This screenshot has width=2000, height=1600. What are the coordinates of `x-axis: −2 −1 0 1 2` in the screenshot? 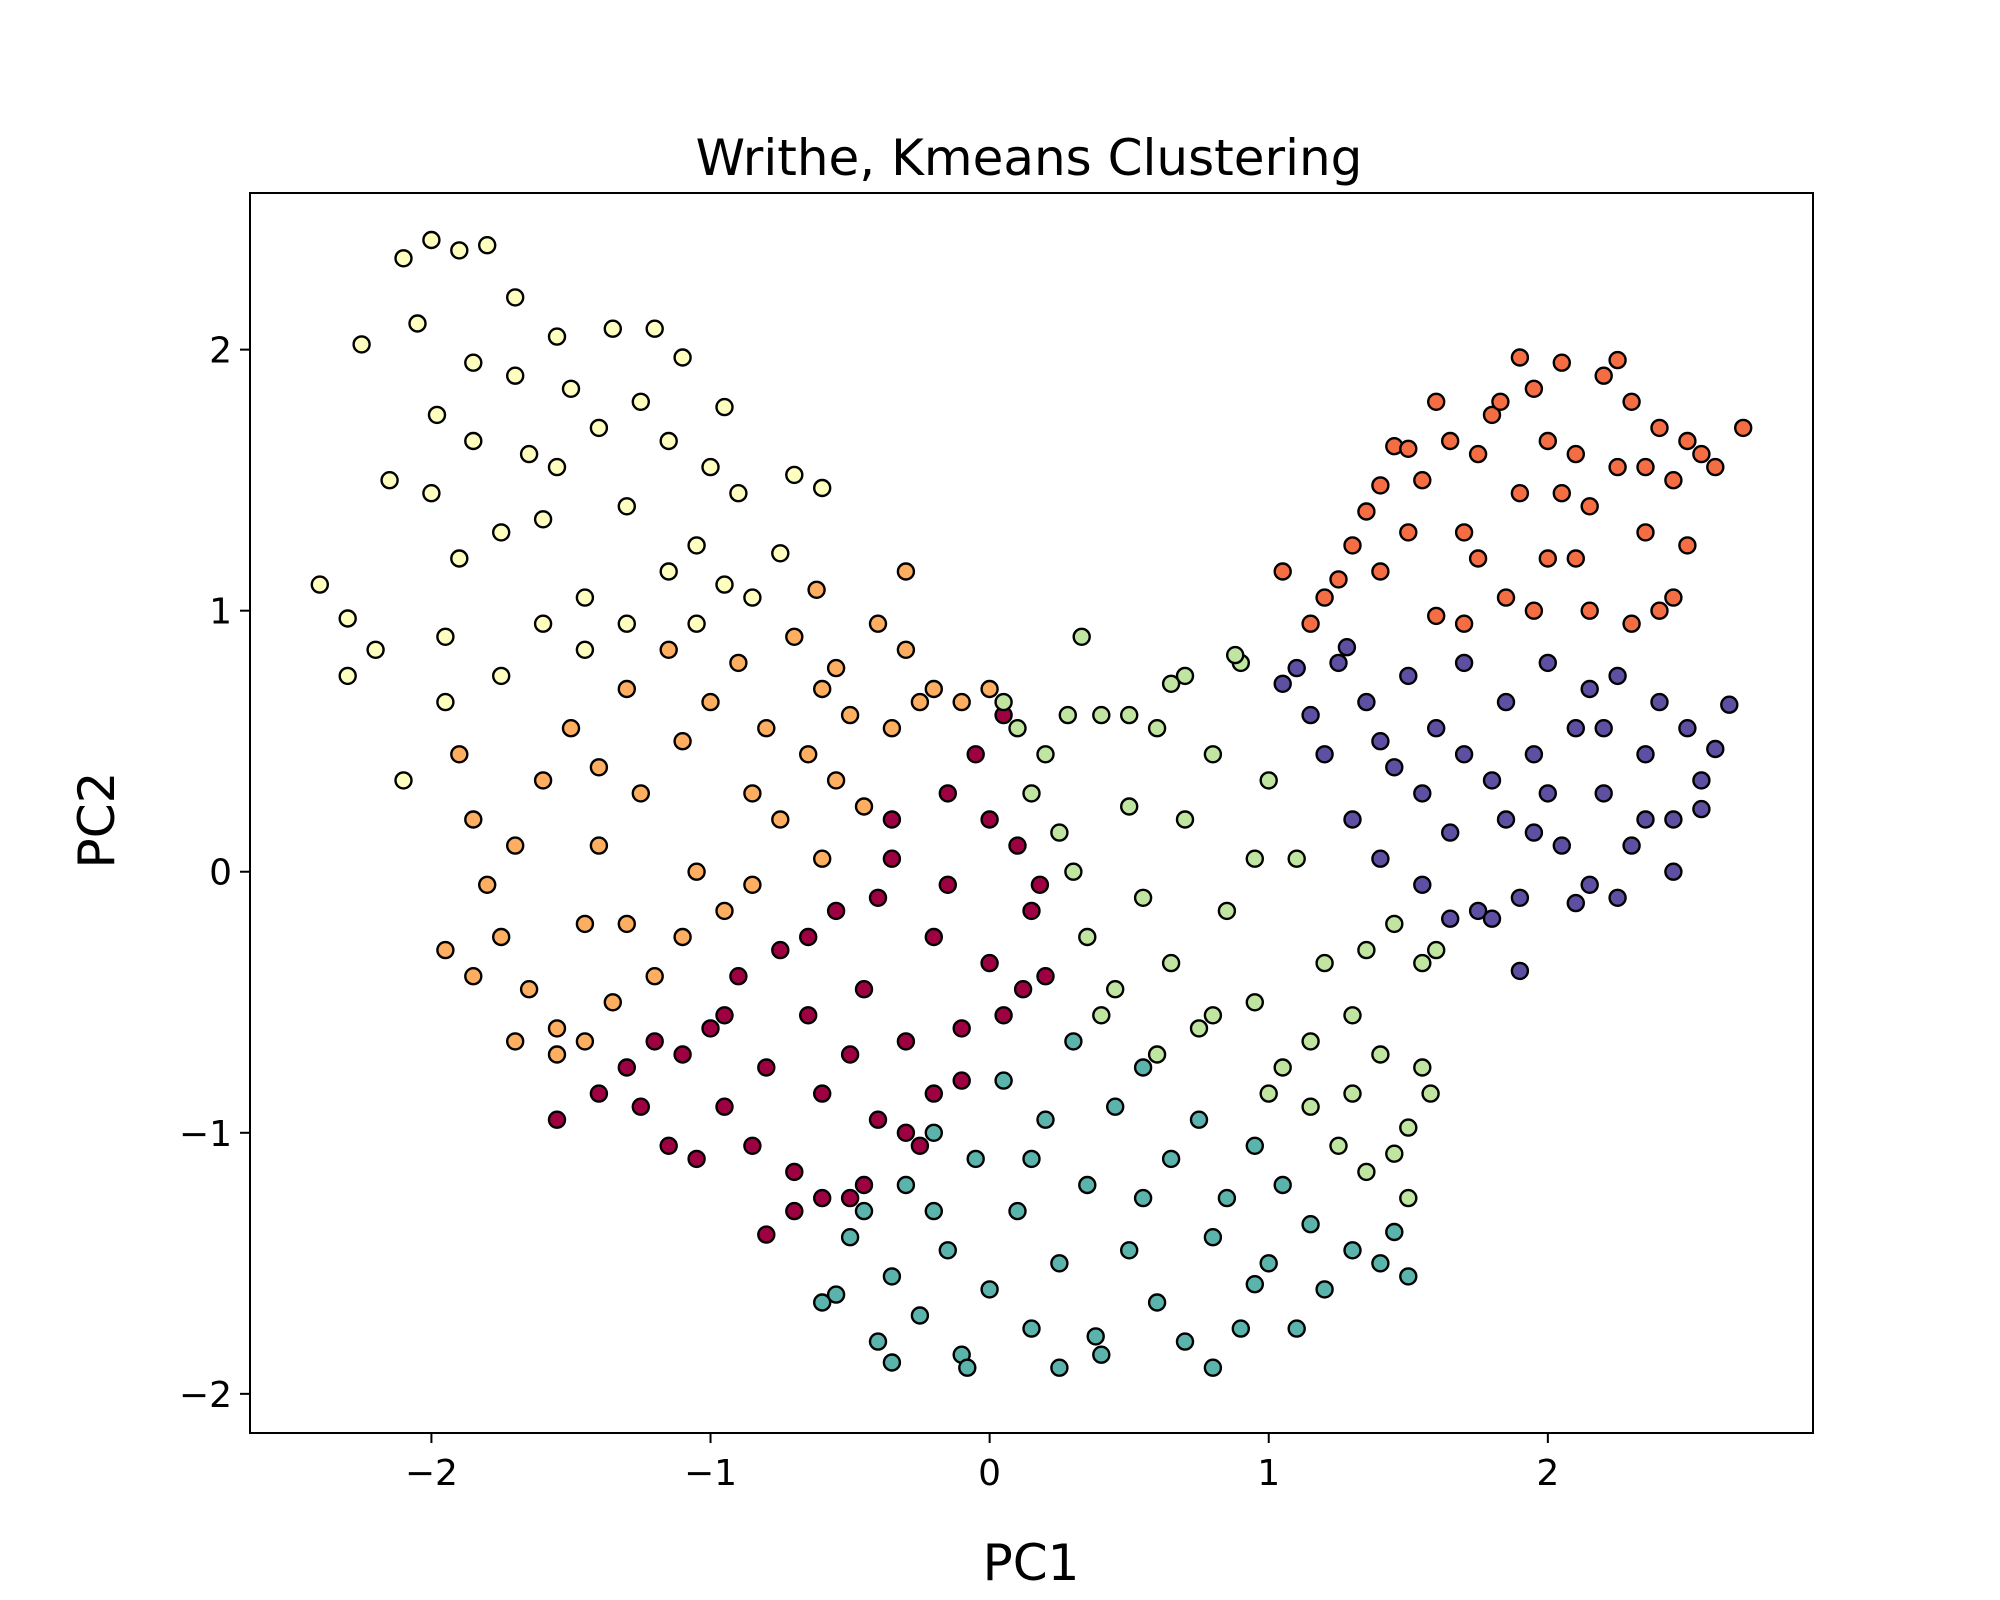 It's located at (982, 1463).